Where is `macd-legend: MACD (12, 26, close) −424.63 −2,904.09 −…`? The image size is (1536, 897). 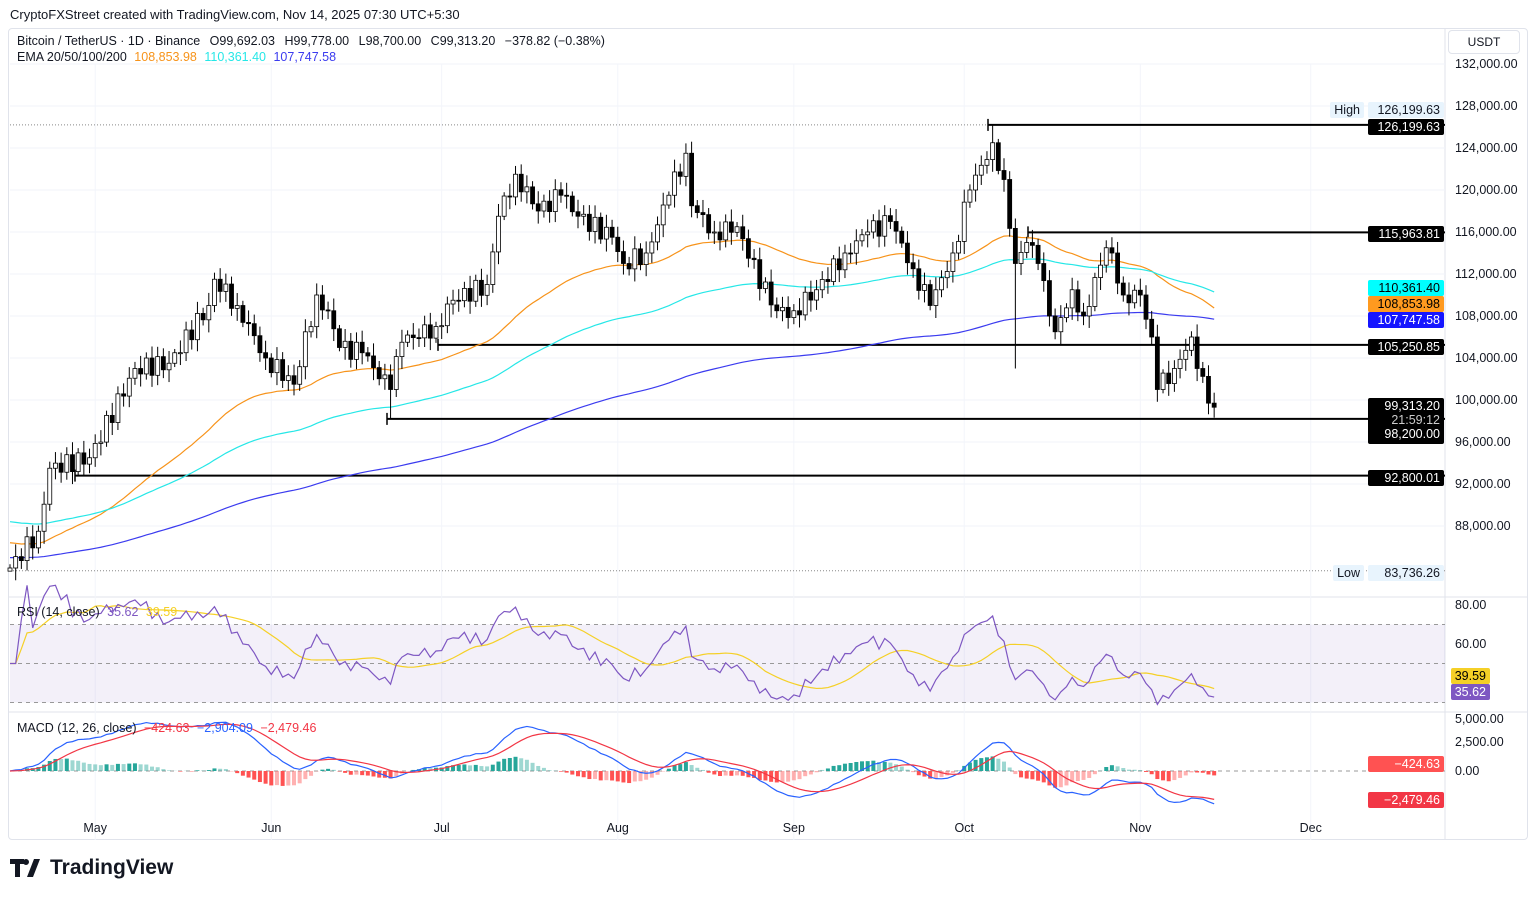 macd-legend: MACD (12, 26, close) −424.63 −2,904.09 −… is located at coordinates (166, 728).